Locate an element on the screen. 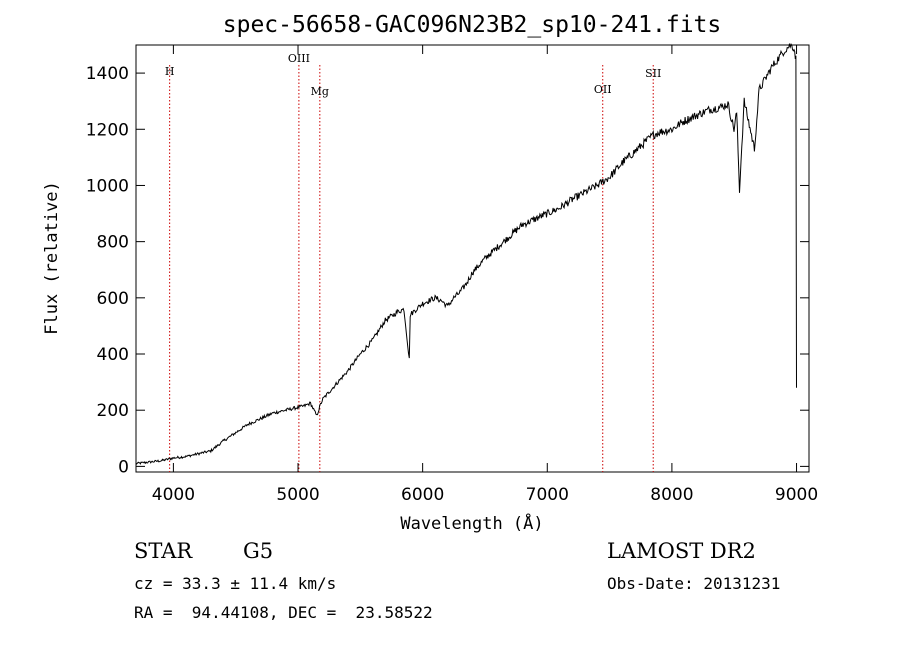  marker-label: OIII is located at coordinates (299, 58).